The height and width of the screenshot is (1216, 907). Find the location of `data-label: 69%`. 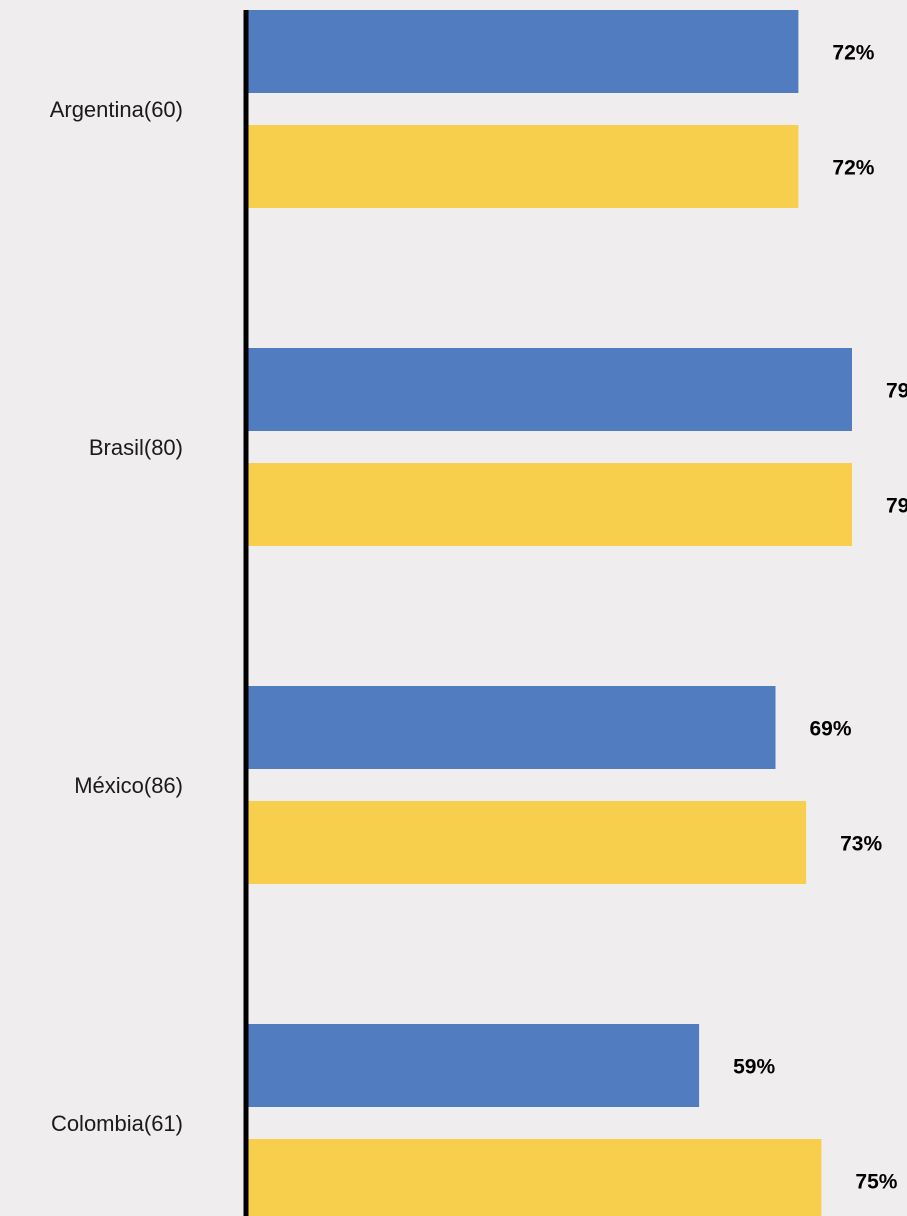

data-label: 69% is located at coordinates (831, 729).